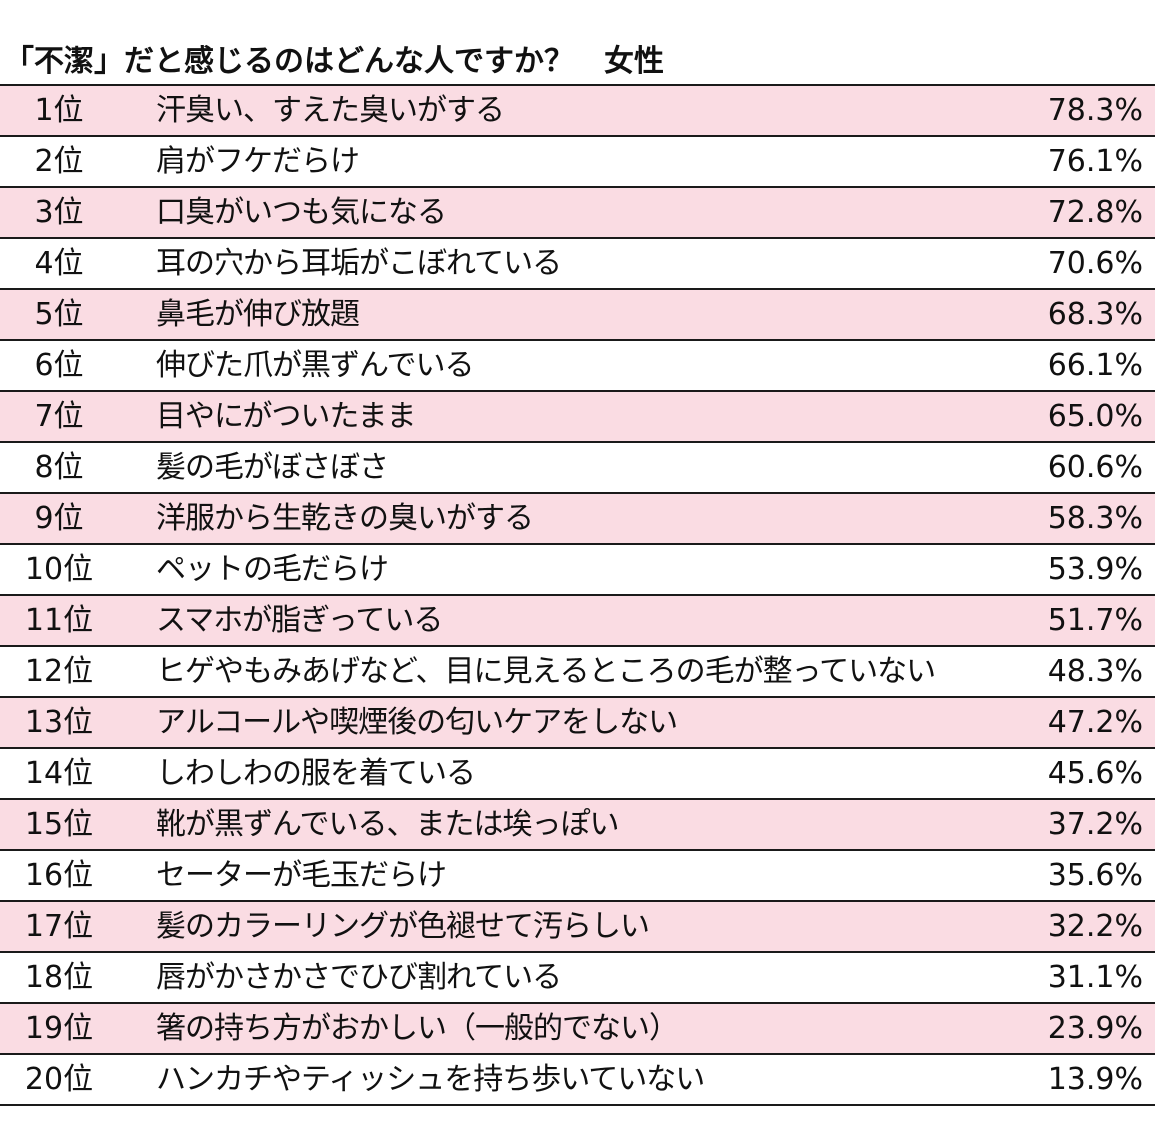  What do you see at coordinates (59, 671) in the screenshot?
I see `rank-cell: 12位` at bounding box center [59, 671].